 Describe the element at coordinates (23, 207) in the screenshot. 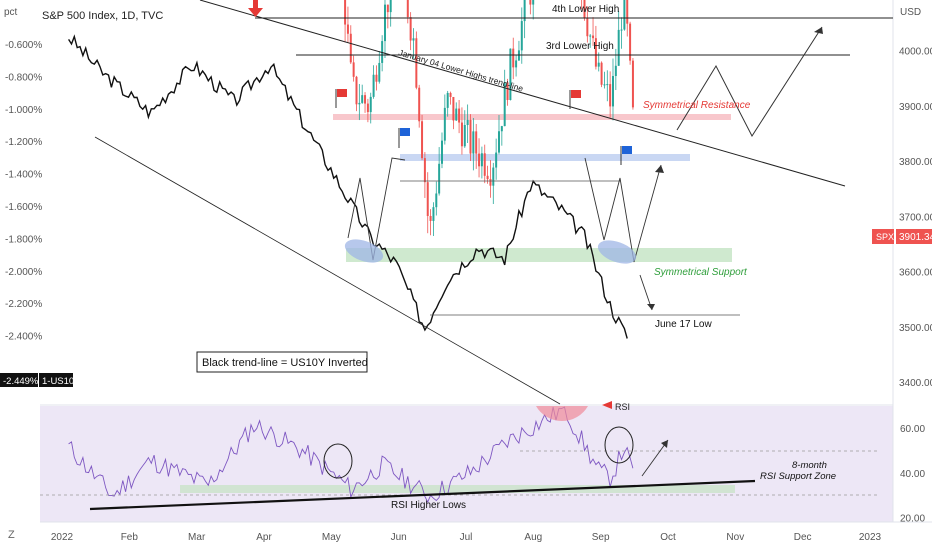

I see `pct-tick-label: -1.600%` at that location.